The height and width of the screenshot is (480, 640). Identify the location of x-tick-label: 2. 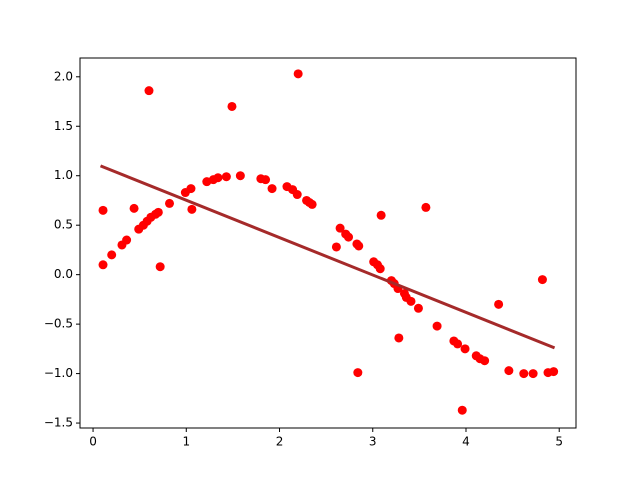
(280, 442).